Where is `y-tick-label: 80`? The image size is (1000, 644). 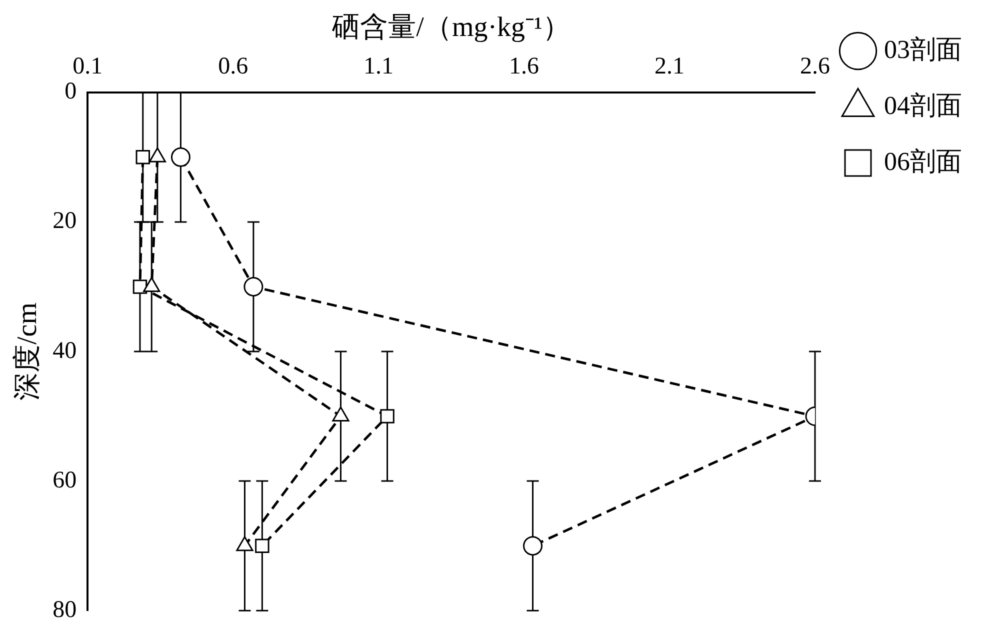 y-tick-label: 80 is located at coordinates (64, 609).